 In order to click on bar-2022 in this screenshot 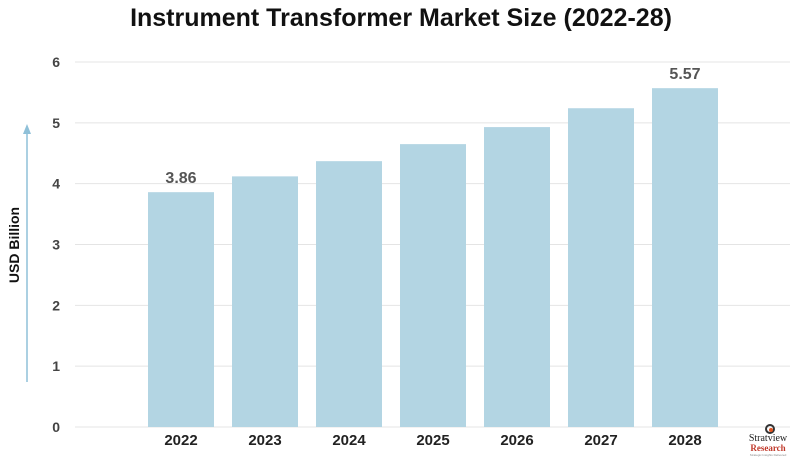, I will do `click(181, 309)`.